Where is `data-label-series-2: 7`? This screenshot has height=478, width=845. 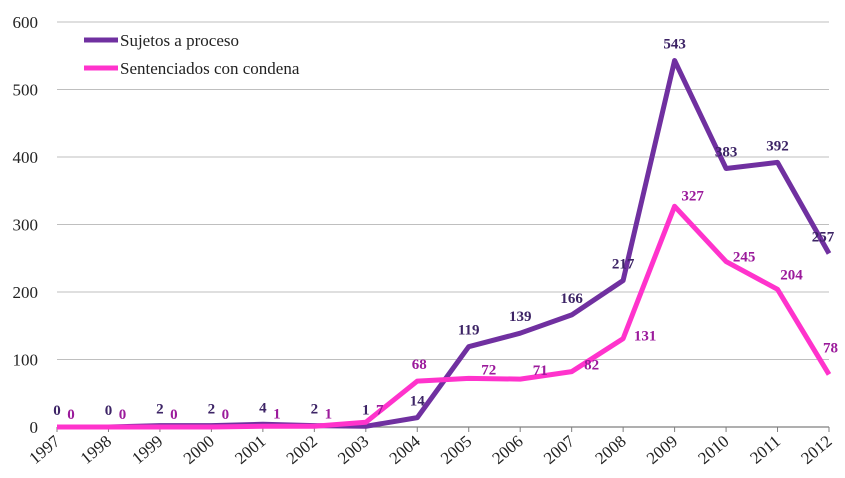
data-label-series-2: 7 is located at coordinates (380, 410).